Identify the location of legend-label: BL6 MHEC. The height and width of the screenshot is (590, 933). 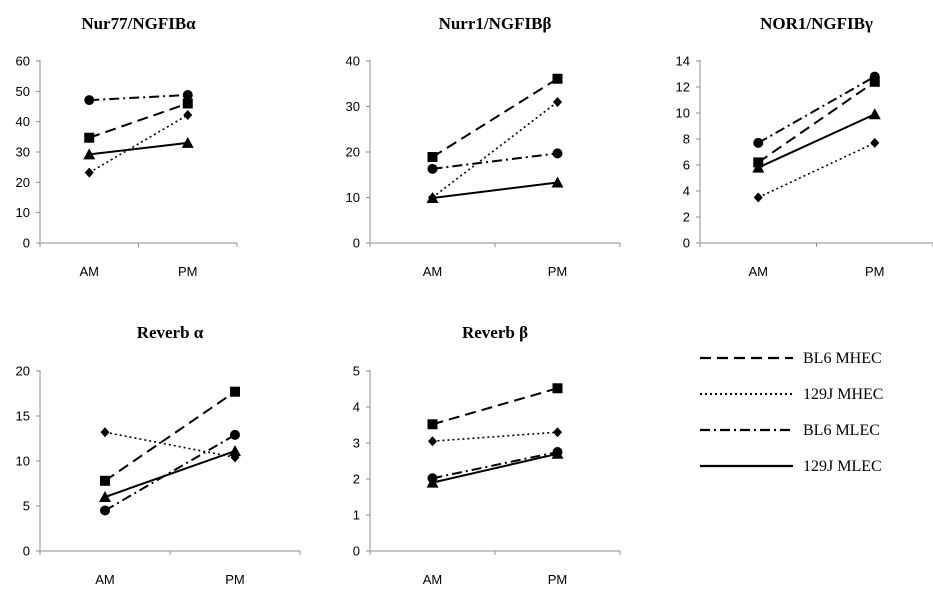
(842, 358).